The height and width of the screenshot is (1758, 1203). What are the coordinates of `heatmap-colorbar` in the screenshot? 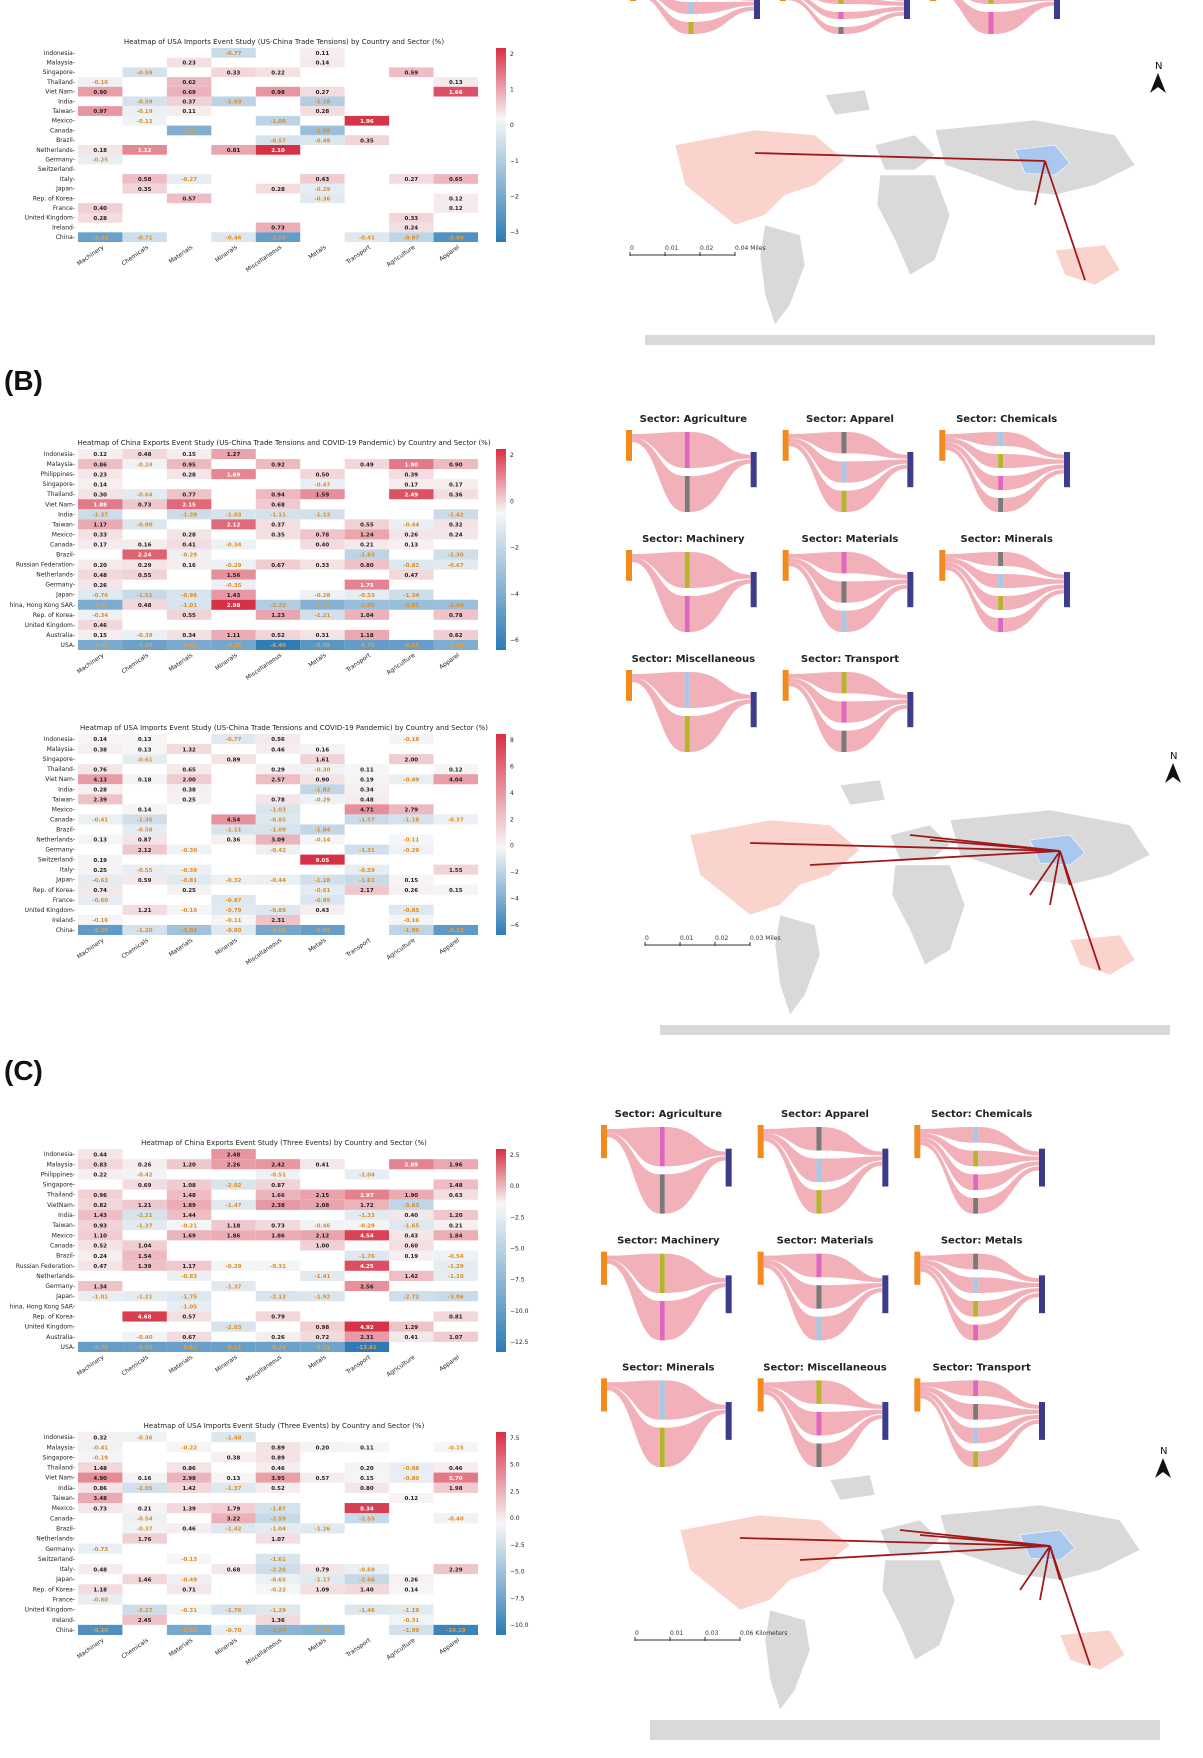 It's located at (501, 834).